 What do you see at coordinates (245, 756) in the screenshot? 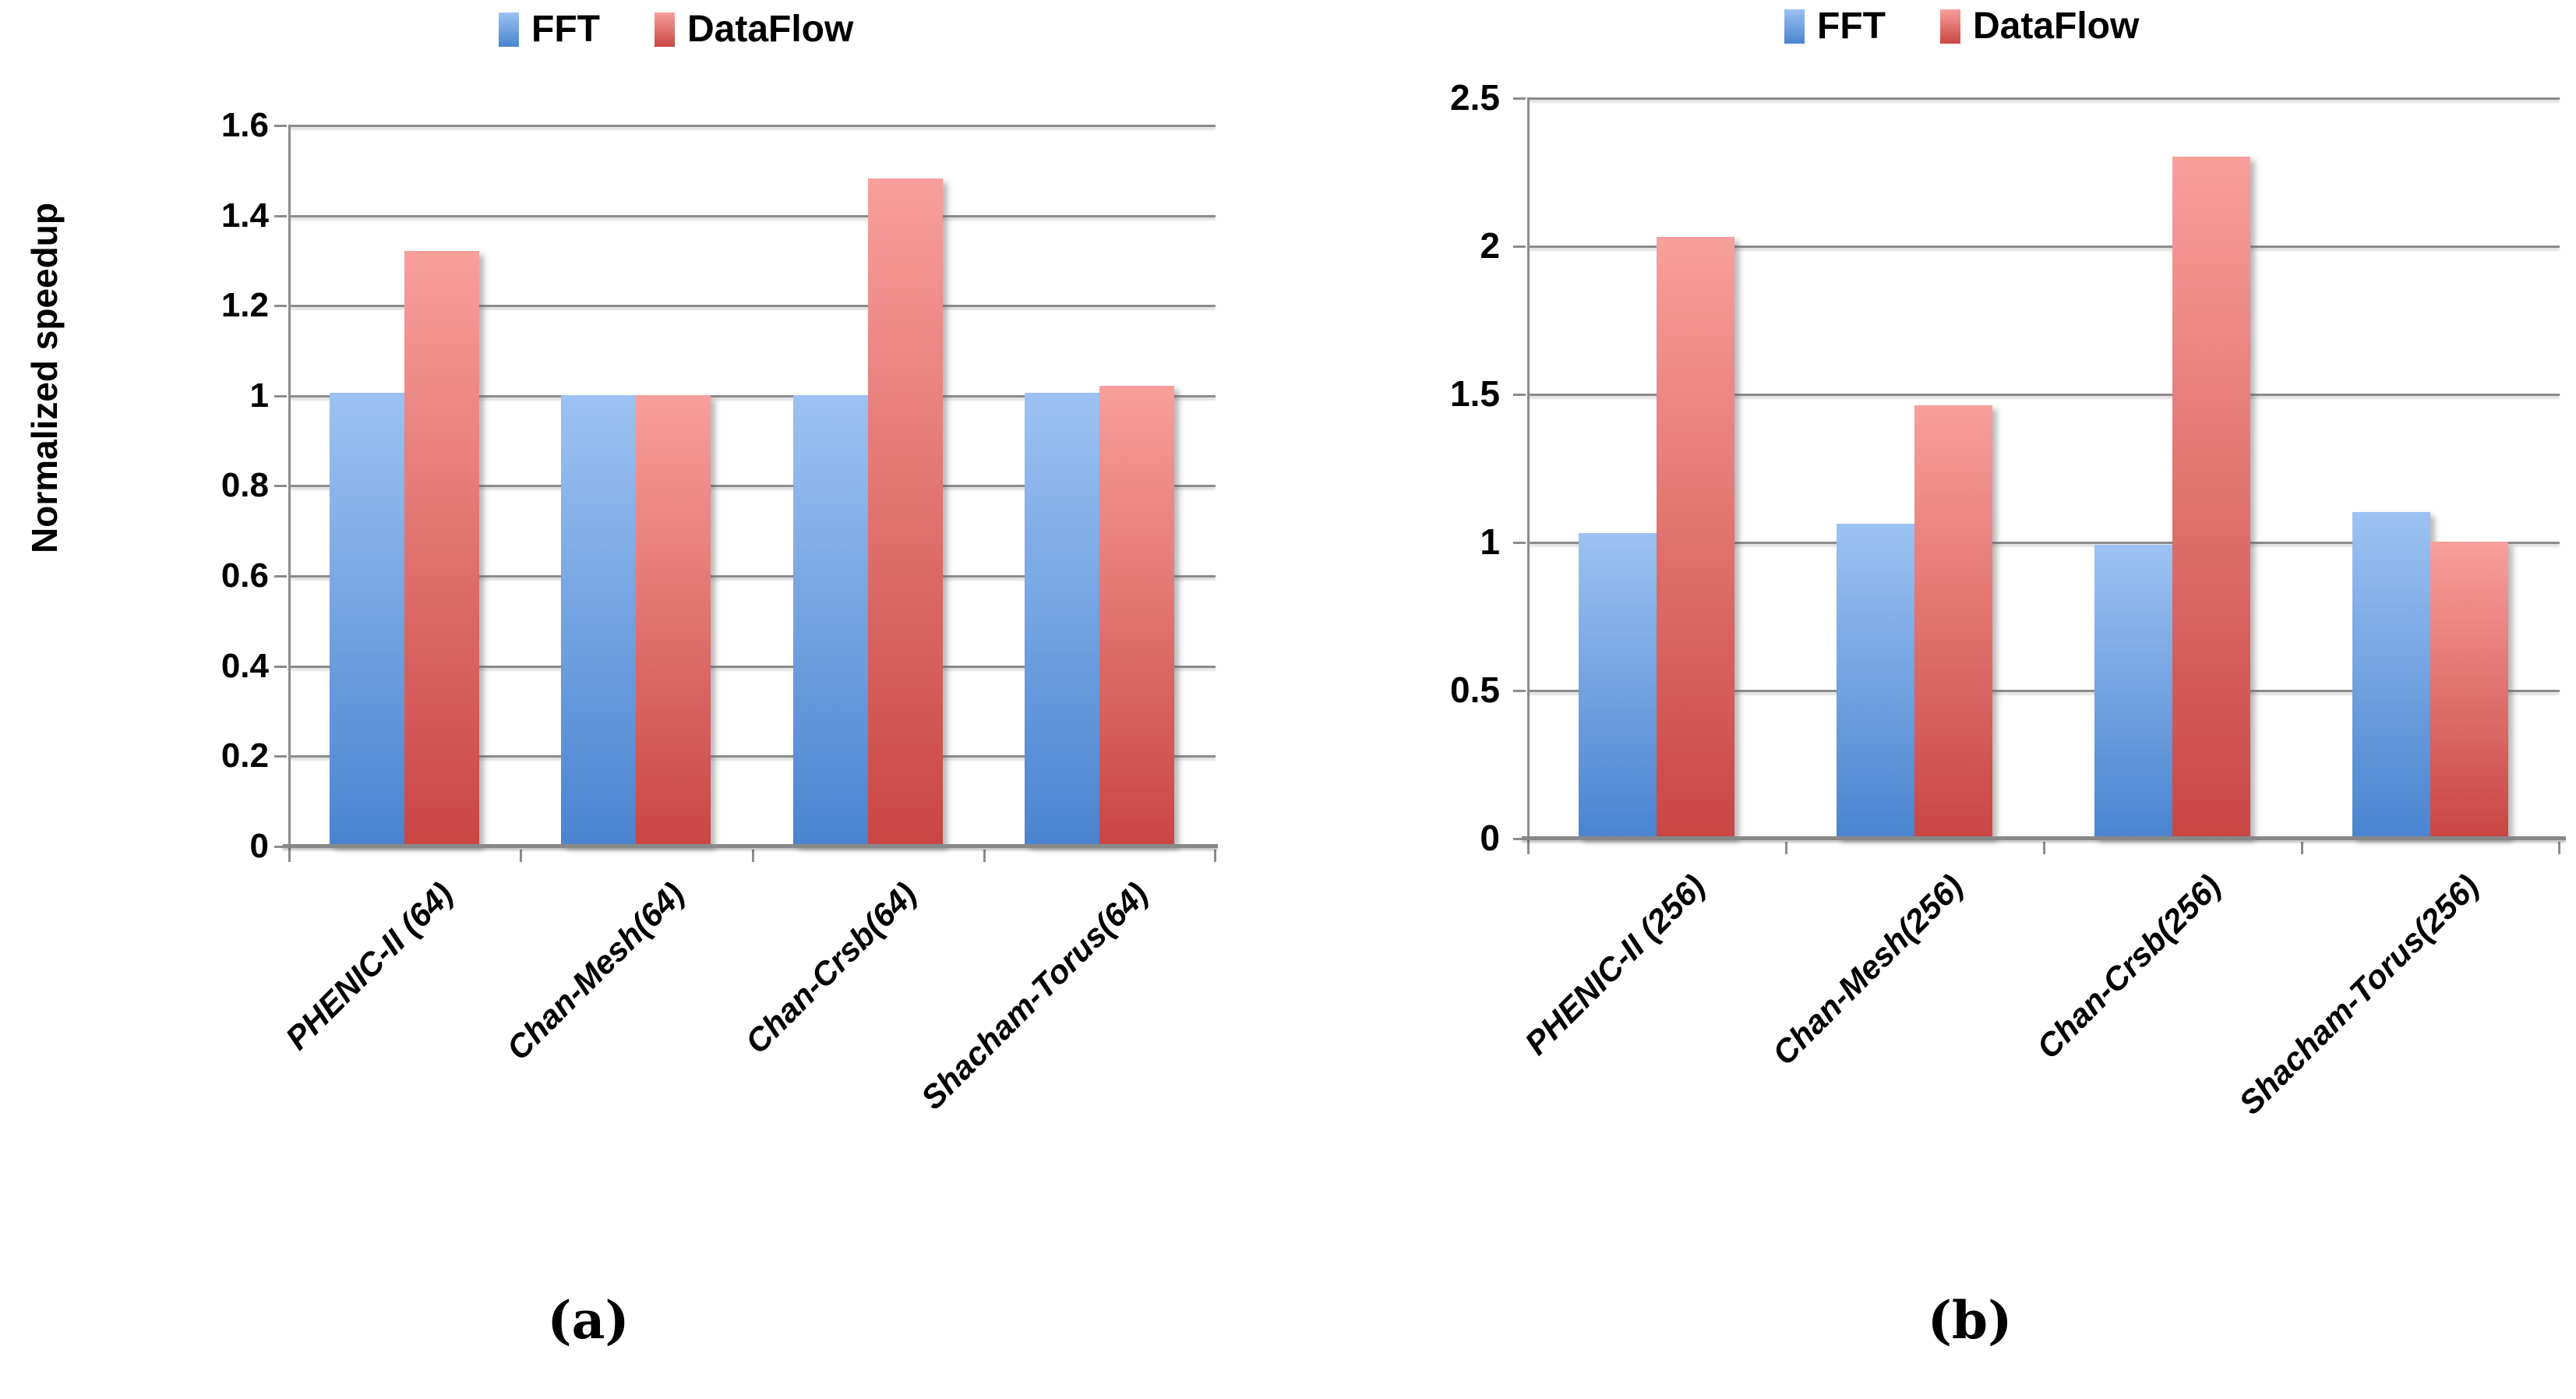
I see `y-tick-label: 0.2` at bounding box center [245, 756].